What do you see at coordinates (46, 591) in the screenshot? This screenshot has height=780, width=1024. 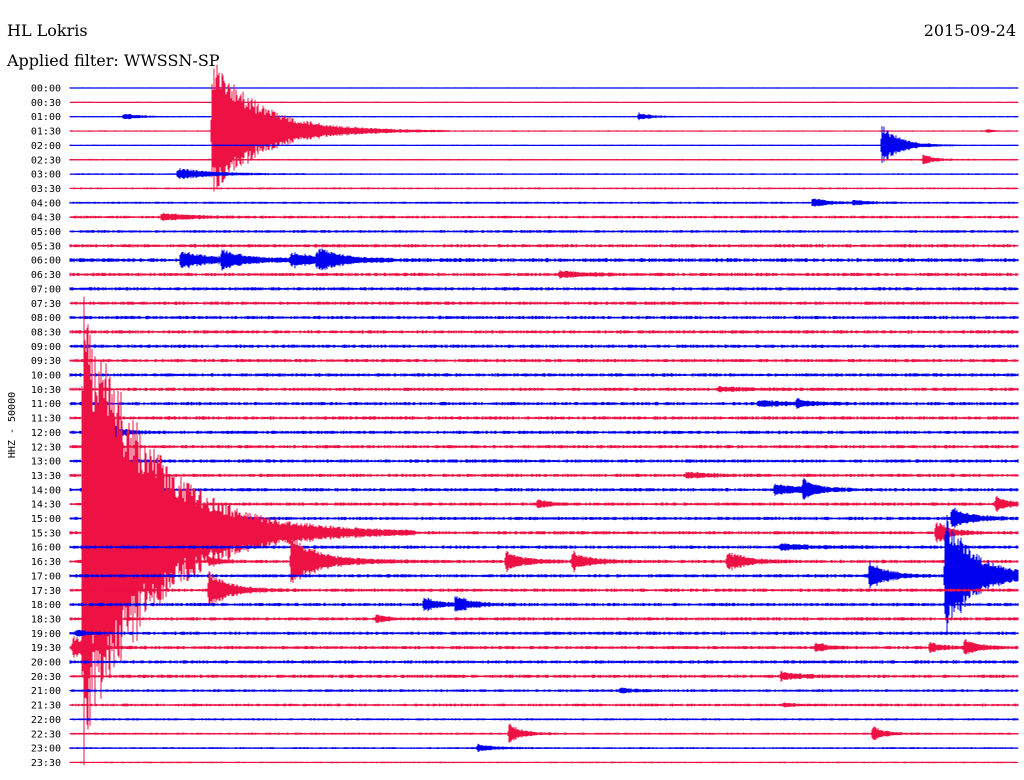 I see `row-time-label: 17:30` at bounding box center [46, 591].